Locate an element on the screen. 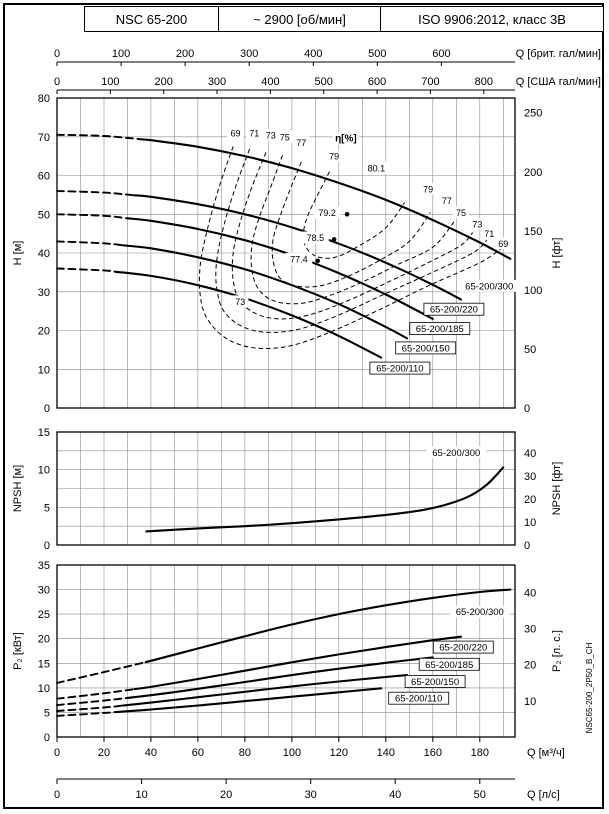 This screenshot has height=814, width=609. curve-lead-65-200/150 is located at coordinates (90, 243).